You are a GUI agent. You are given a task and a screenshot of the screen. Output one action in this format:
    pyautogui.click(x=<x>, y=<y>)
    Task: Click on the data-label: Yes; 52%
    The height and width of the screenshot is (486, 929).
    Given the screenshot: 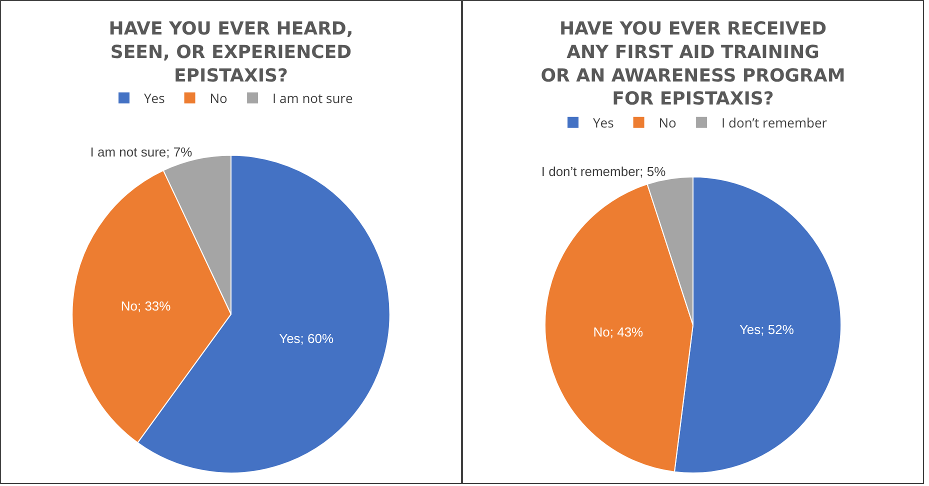 What is the action you would take?
    pyautogui.click(x=766, y=330)
    